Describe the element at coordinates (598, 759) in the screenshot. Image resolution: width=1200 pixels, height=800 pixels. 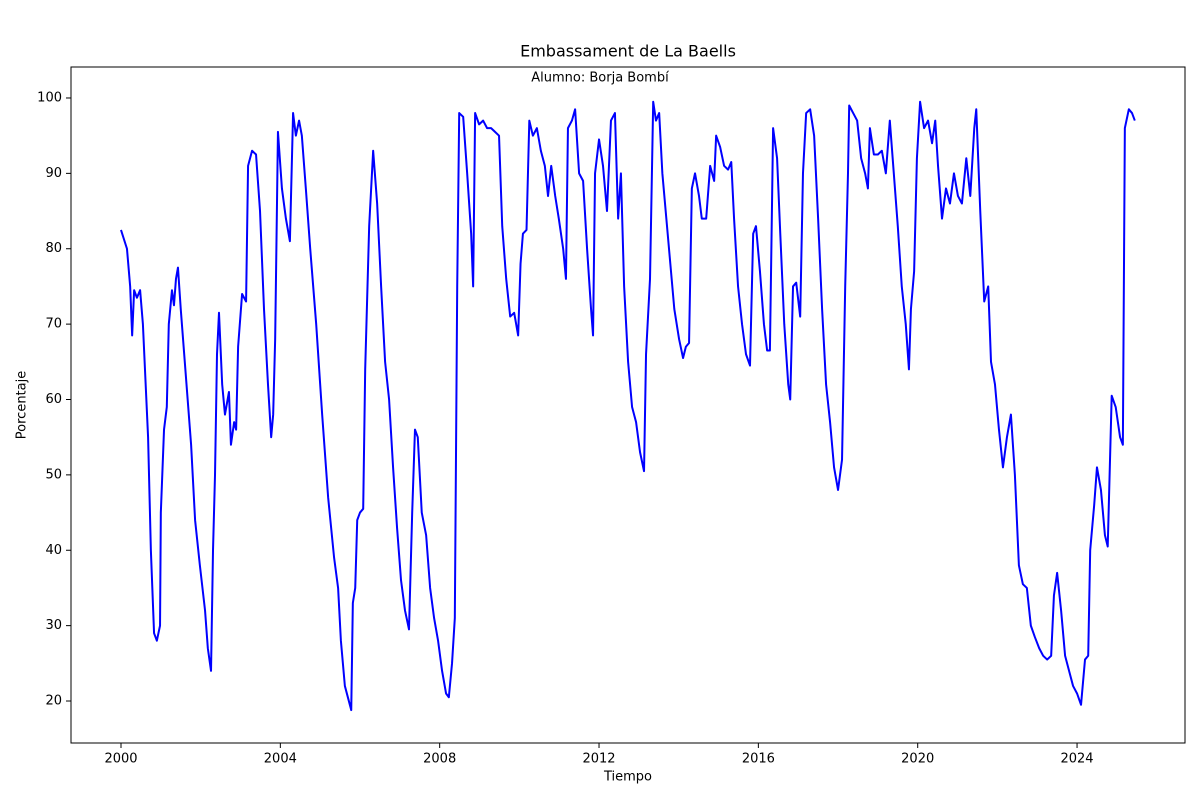
I see `x-tick-label: 2012` at that location.